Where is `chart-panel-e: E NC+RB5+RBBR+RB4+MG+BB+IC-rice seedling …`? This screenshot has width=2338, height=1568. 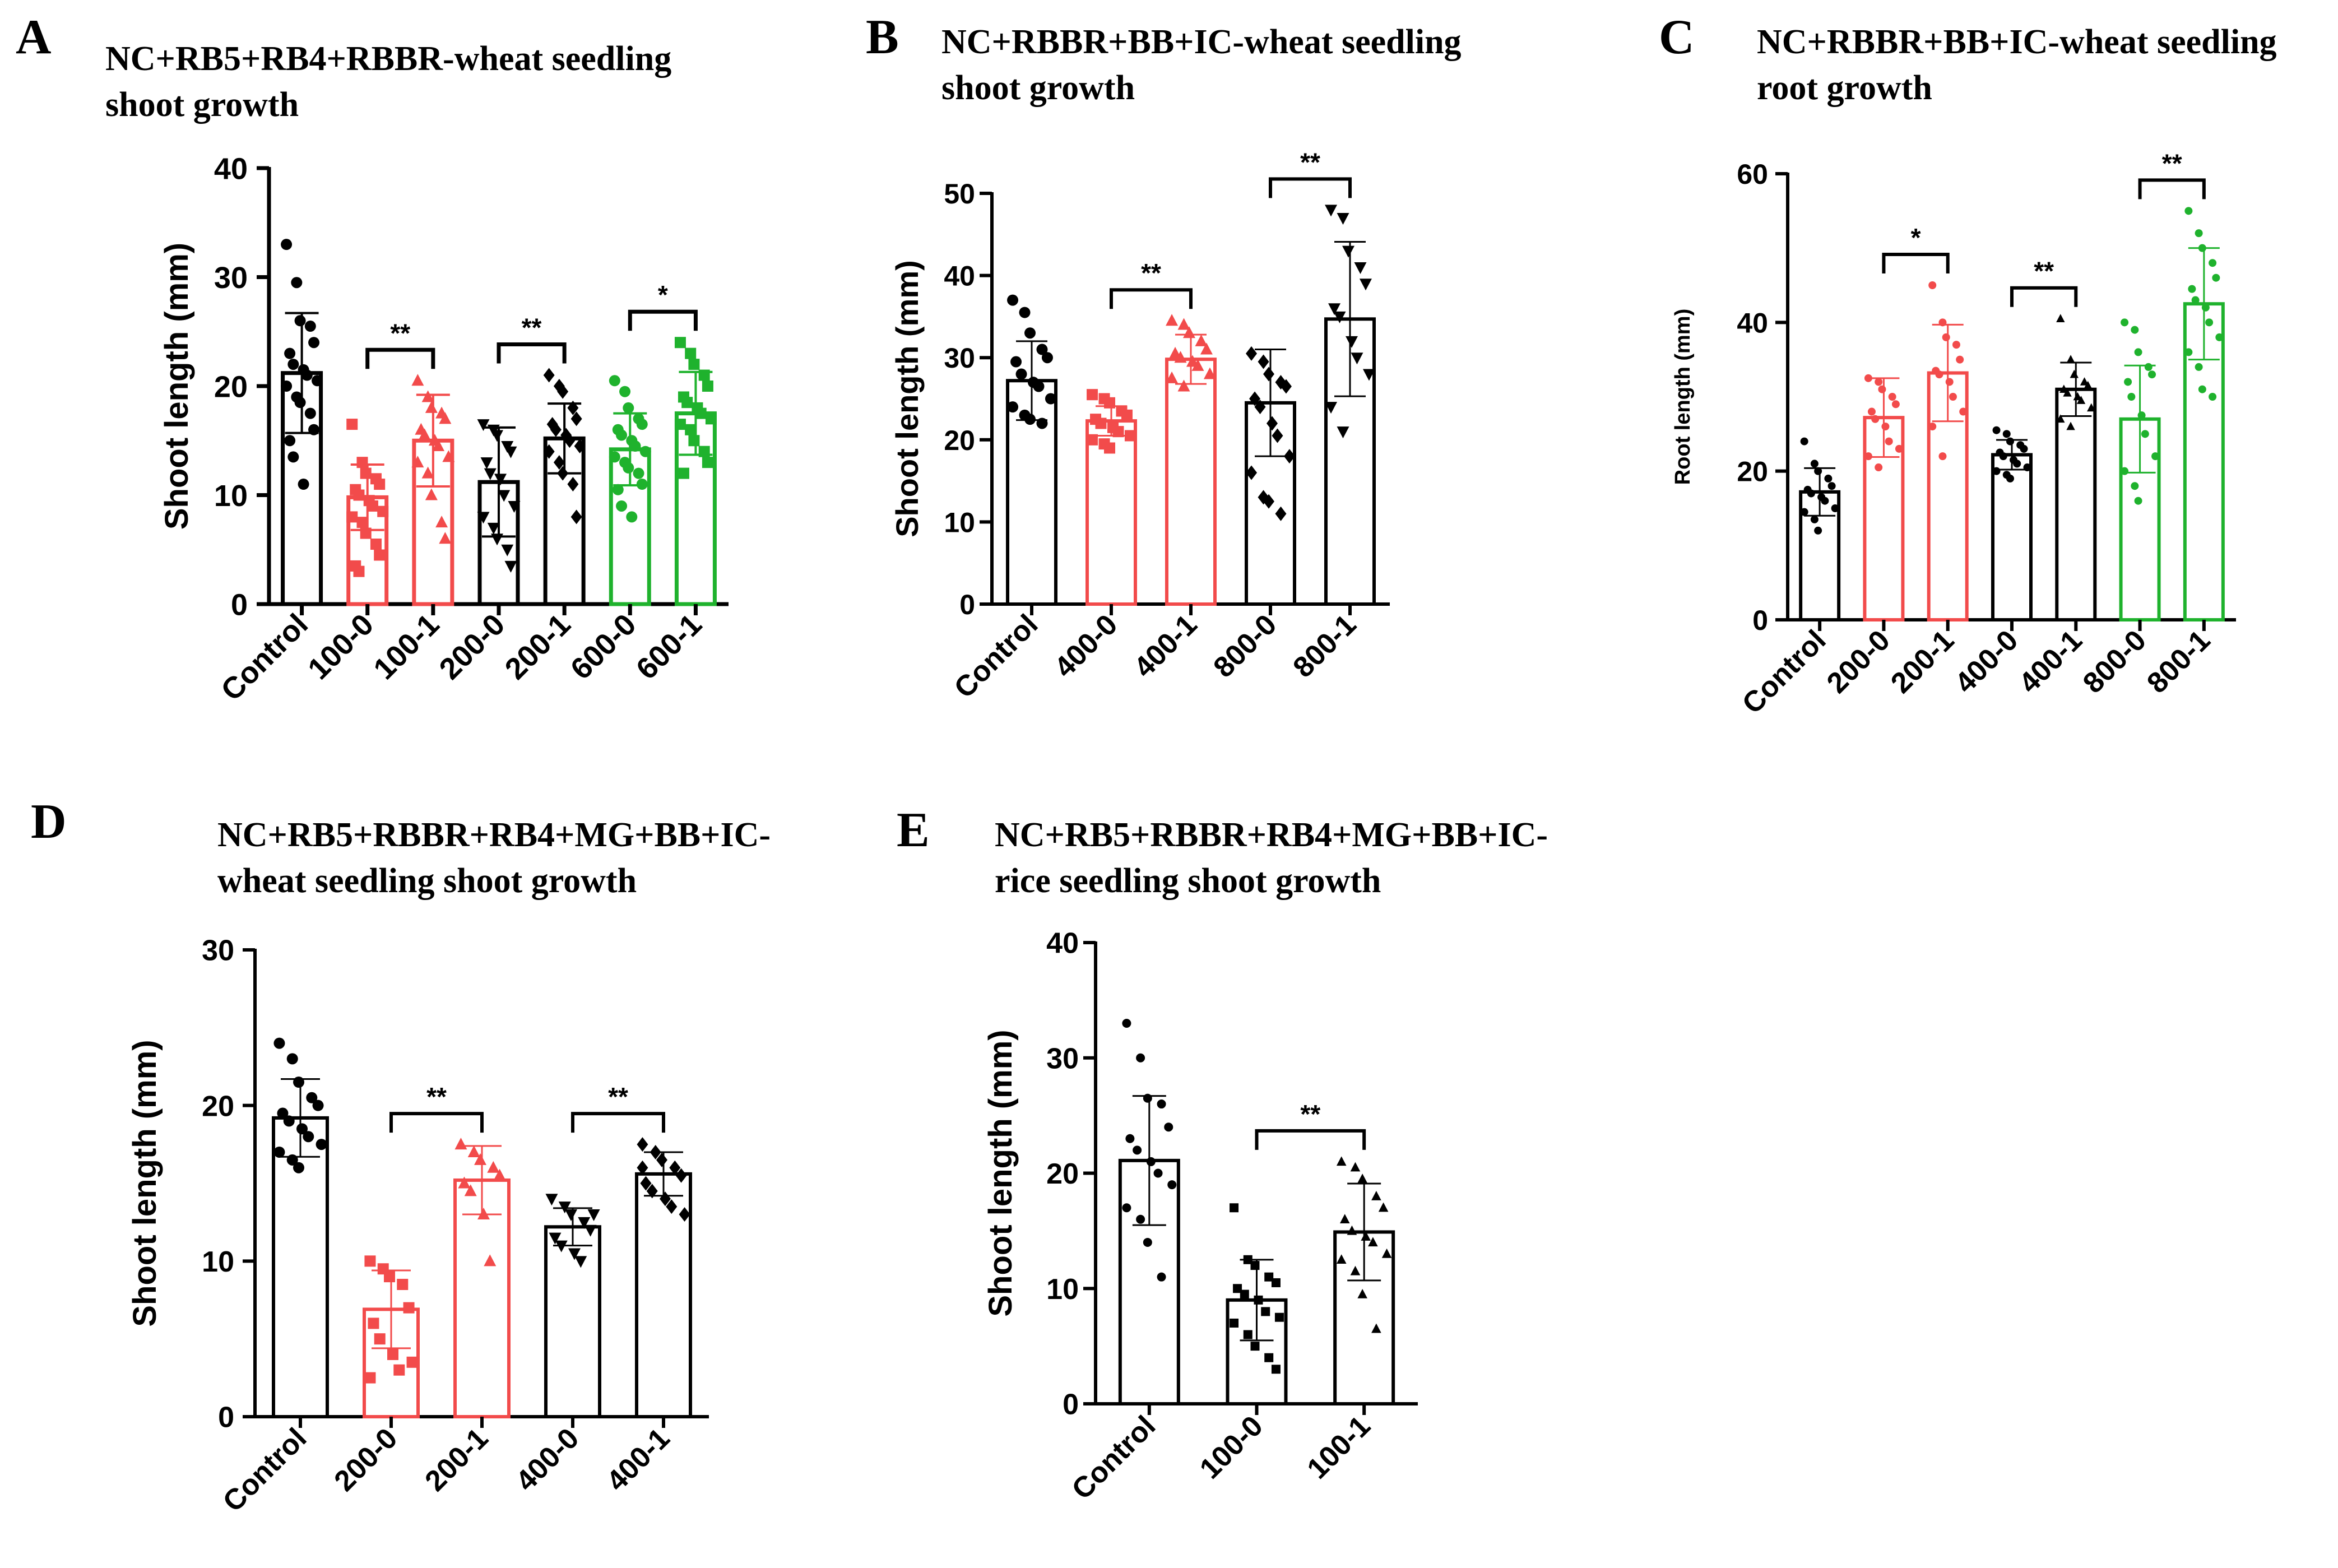 chart-panel-e: E NC+RB5+RBBR+RB4+MG+BB+IC-rice seedling … is located at coordinates (1222, 1154).